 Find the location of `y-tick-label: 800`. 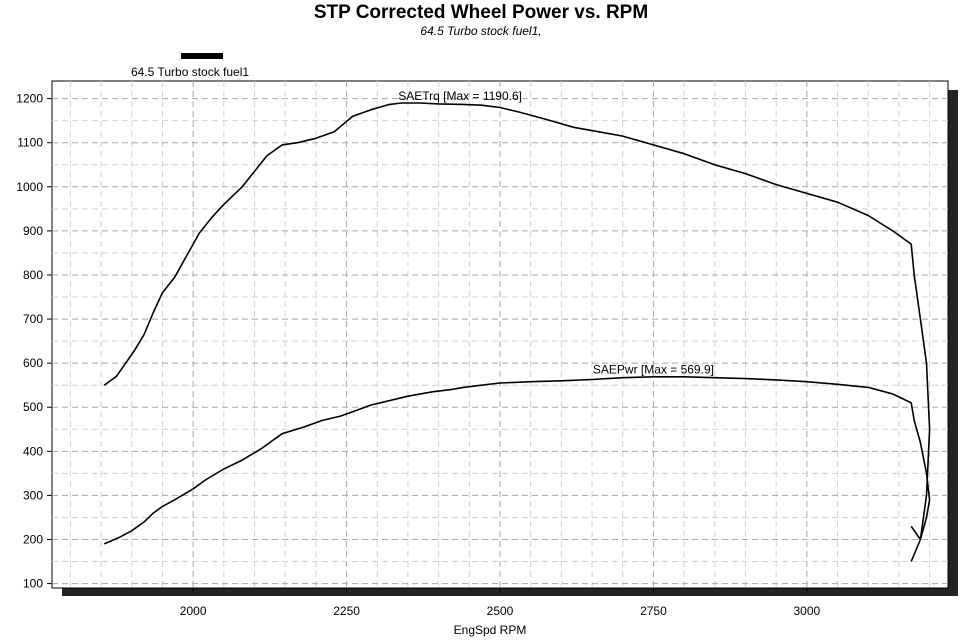

y-tick-label: 800 is located at coordinates (33, 275).